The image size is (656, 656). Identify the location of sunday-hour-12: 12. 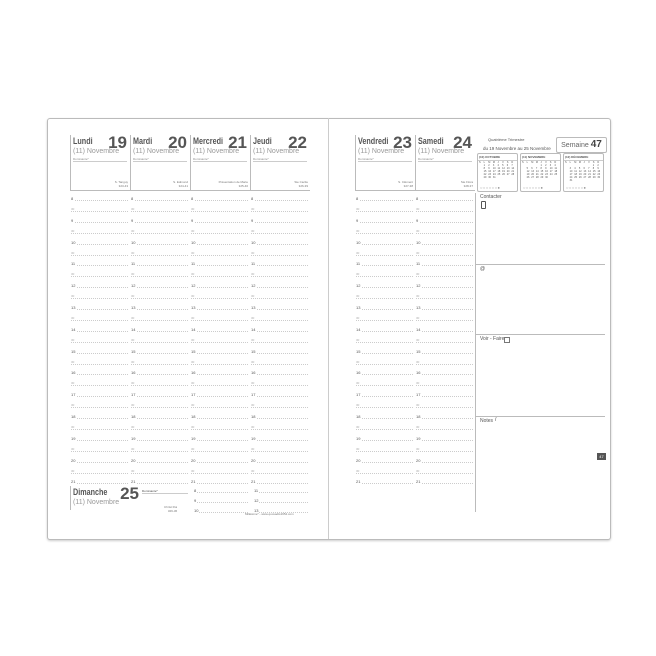
(281, 500).